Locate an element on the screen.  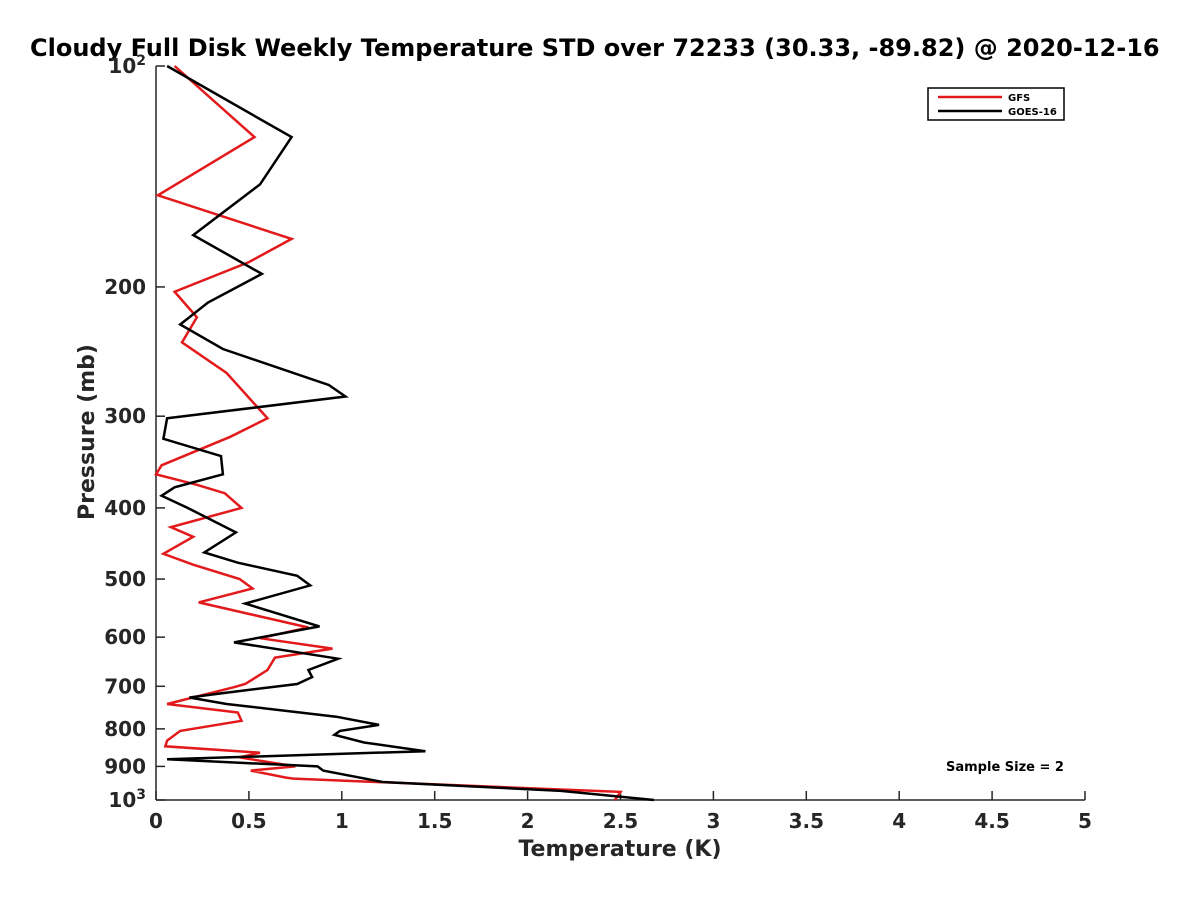
x-tick-label: 3.5 is located at coordinates (806, 821).